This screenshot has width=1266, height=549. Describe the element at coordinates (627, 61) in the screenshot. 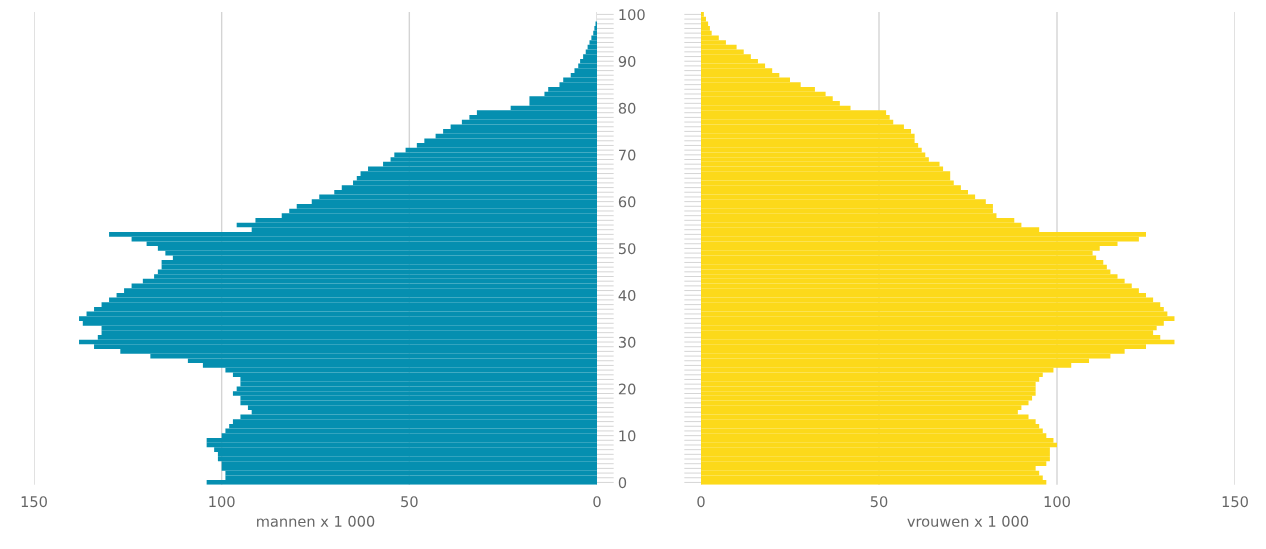

I see `y-tick-label: 90` at that location.